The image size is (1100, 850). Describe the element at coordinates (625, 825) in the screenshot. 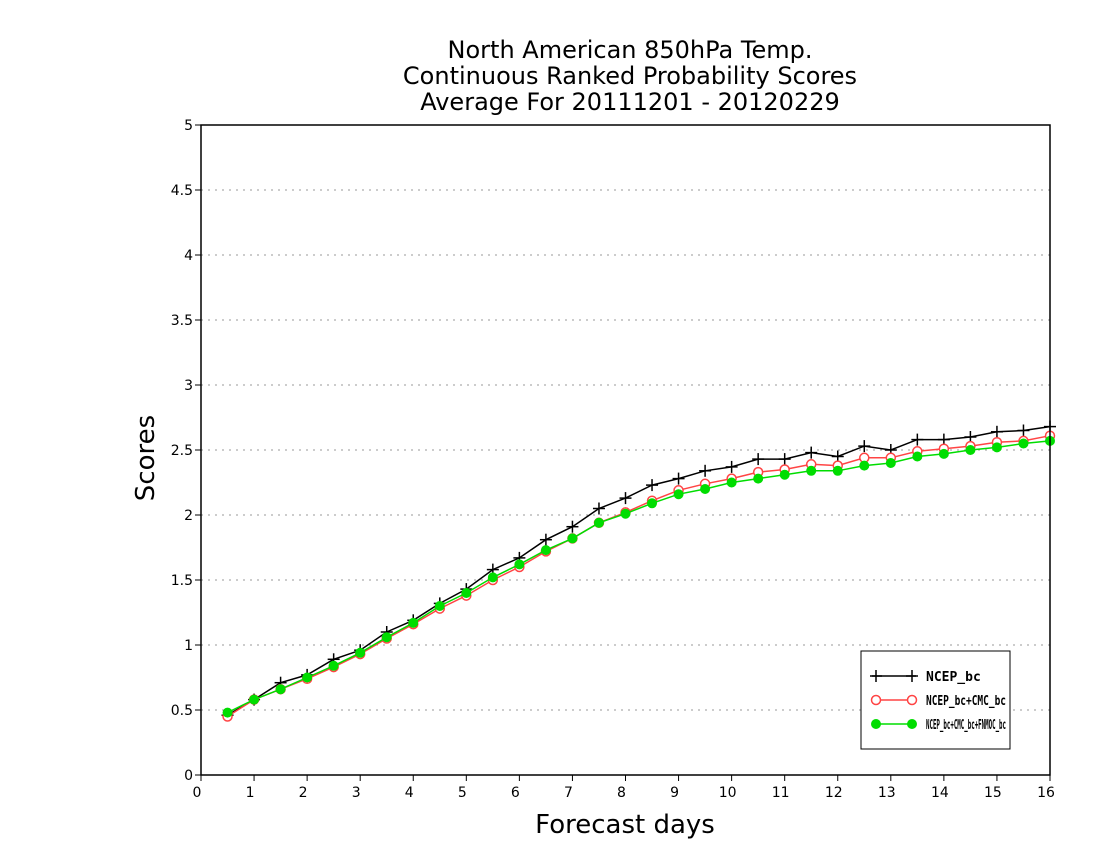

I see `x-axis-label: Forecast days` at that location.